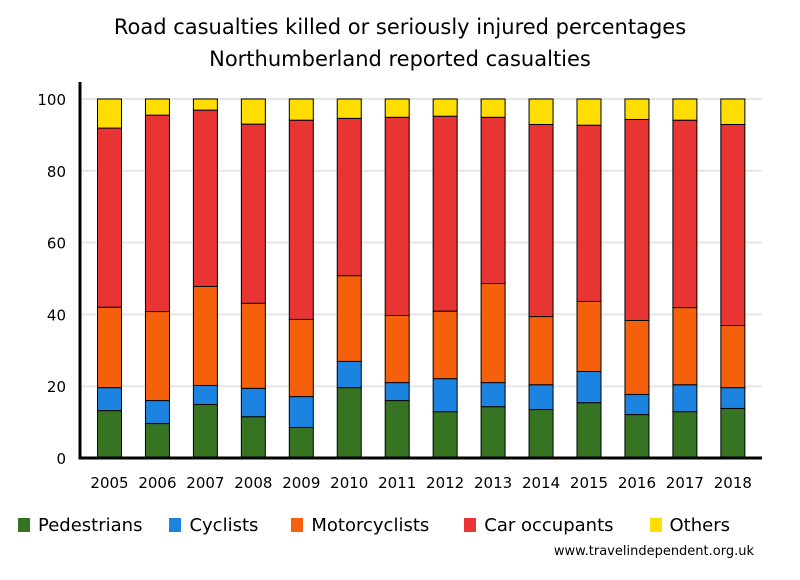 The height and width of the screenshot is (580, 800). I want to click on legend-item: Motorcyclists, so click(360, 525).